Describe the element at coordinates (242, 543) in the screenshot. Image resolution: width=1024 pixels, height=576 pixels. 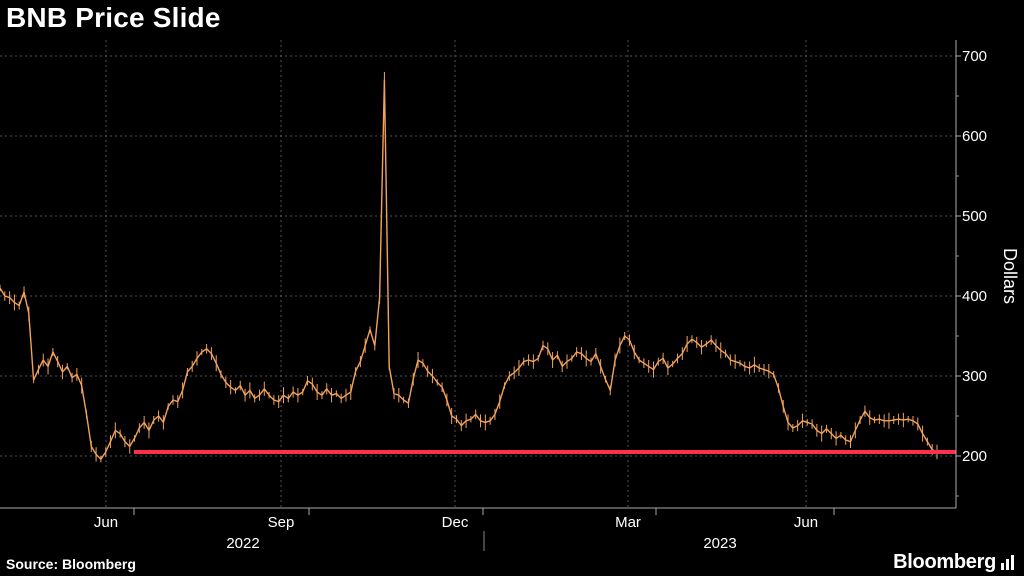
I see `year-label: 2022` at that location.